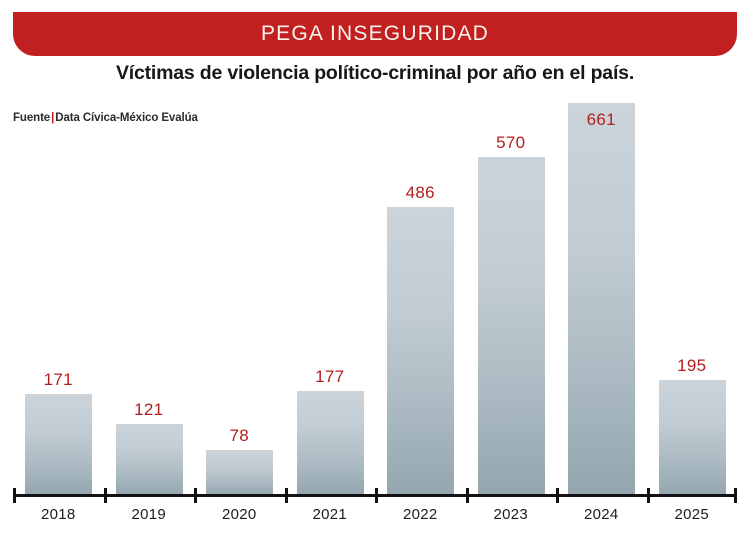 This screenshot has width=750, height=534. I want to click on bar-group: 570, so click(511, 296).